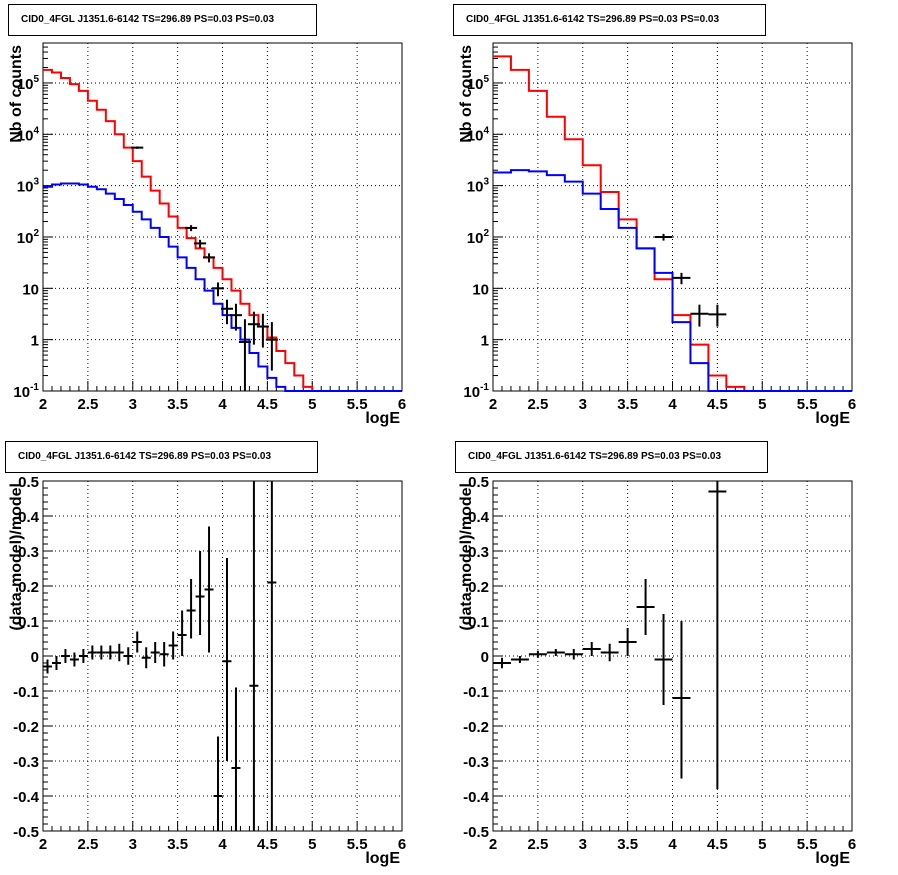  Describe the element at coordinates (26, 832) in the screenshot. I see `y-tick-label: -0.5` at that location.